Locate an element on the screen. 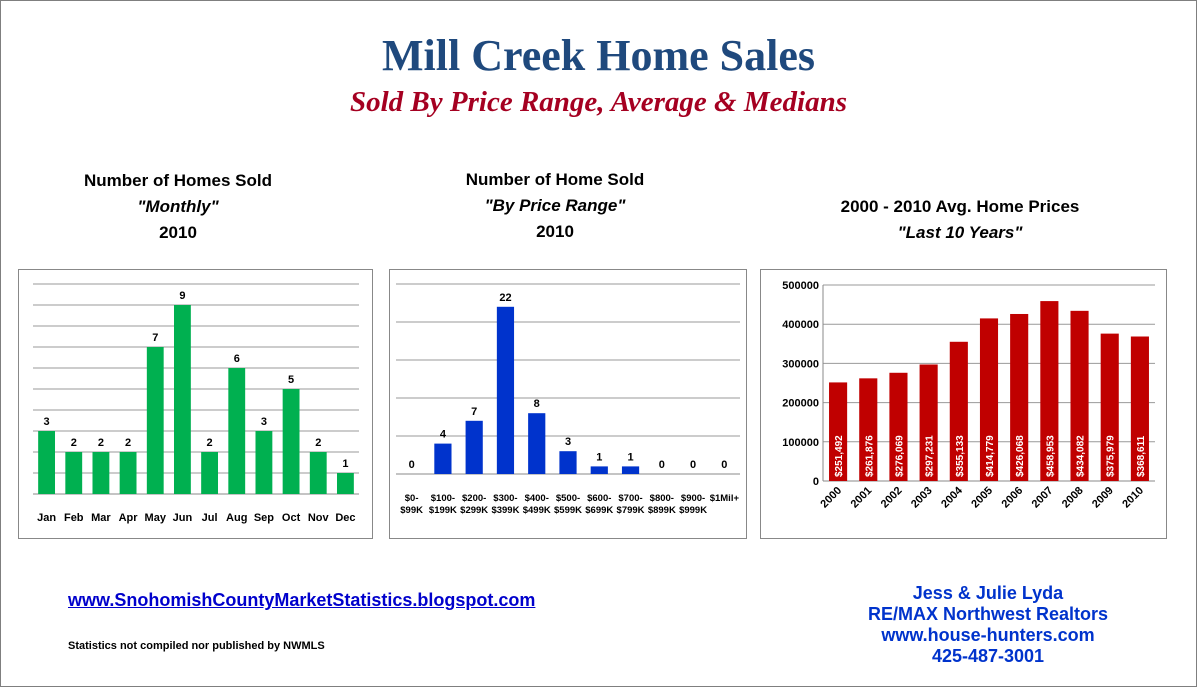 This screenshot has width=1197, height=687. x-tick-label: $299K is located at coordinates (474, 510).